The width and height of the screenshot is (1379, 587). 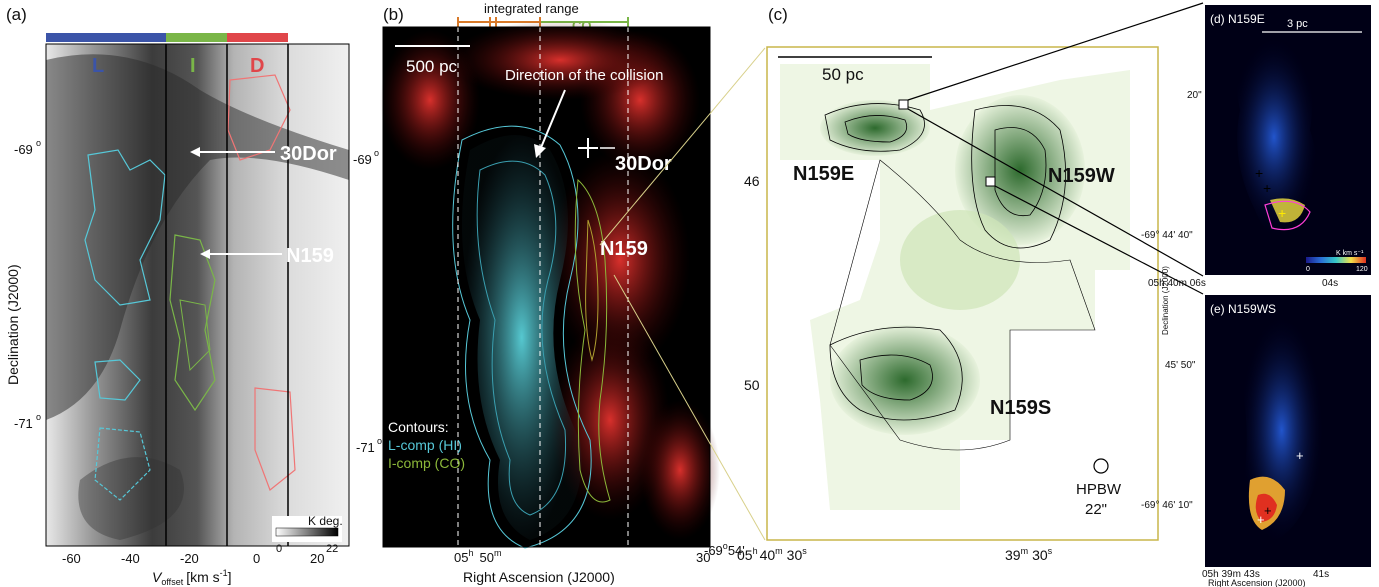 I want to click on c-contour-s2, so click(x=896, y=377).